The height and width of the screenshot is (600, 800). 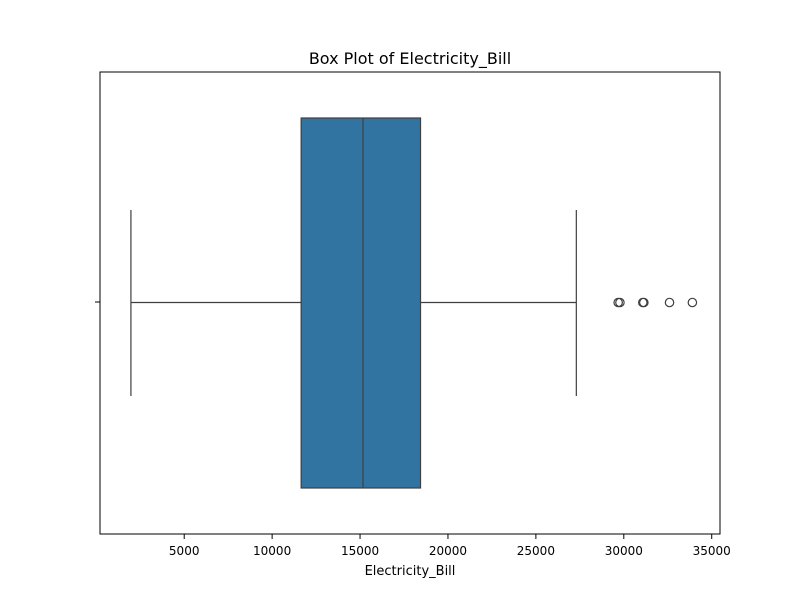 What do you see at coordinates (536, 551) in the screenshot?
I see `x-tick-label: 25000` at bounding box center [536, 551].